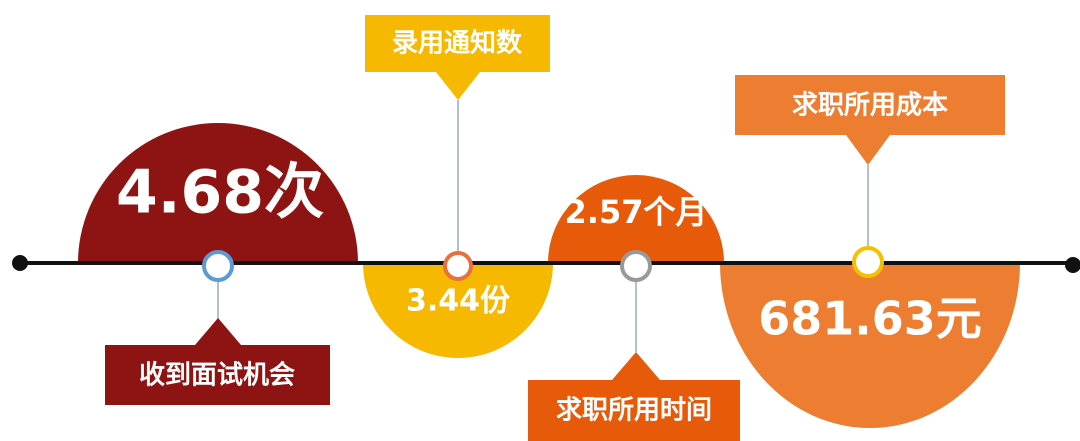 The height and width of the screenshot is (441, 1080). Describe the element at coordinates (636, 212) in the screenshot. I see `value-text: 2.57个月` at that location.